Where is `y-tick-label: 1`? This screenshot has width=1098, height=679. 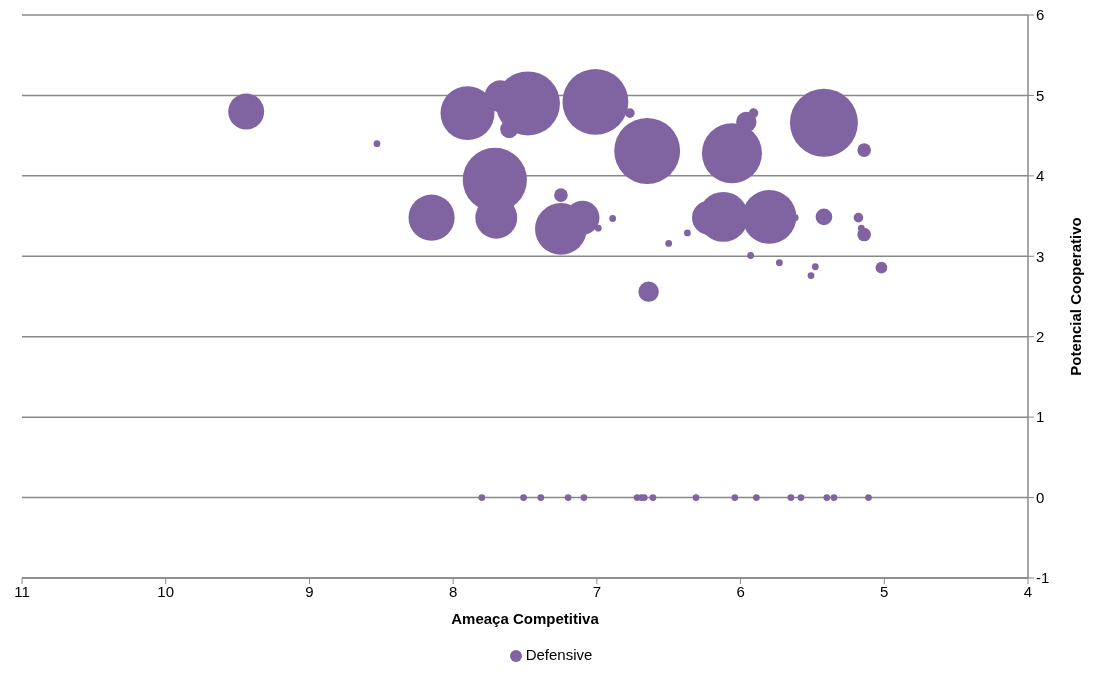 y-tick-label: 1 is located at coordinates (1040, 417).